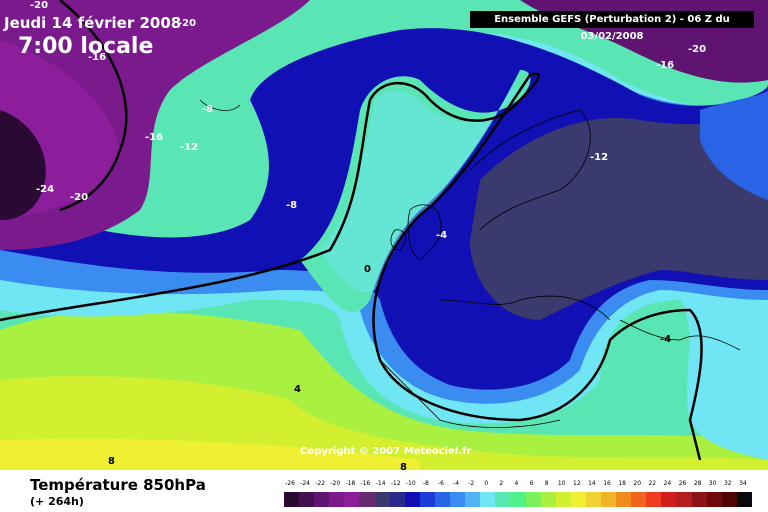 The width and height of the screenshot is (768, 512). What do you see at coordinates (727, 483) in the screenshot?
I see `scale-label: 32` at bounding box center [727, 483].